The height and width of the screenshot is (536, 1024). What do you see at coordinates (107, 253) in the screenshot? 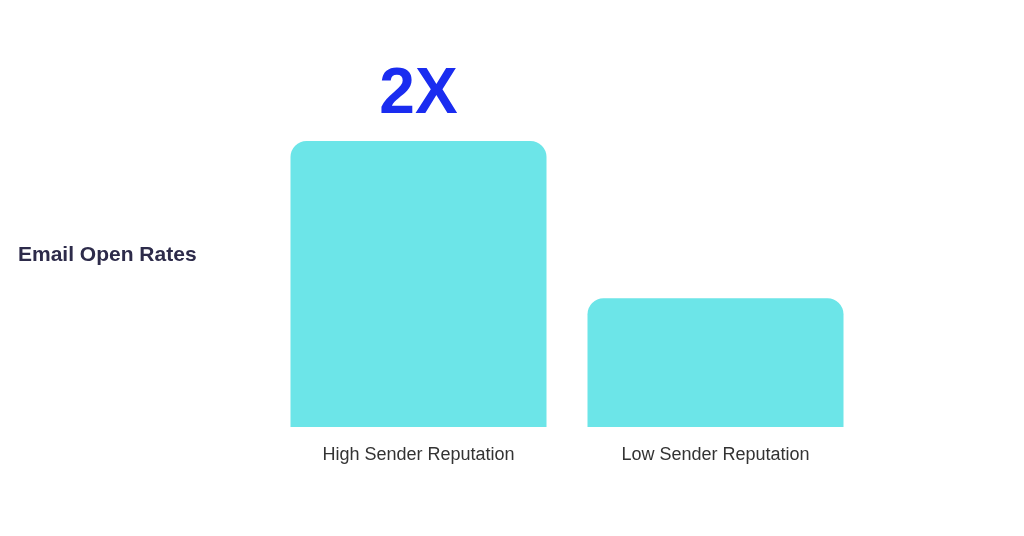
I see `y-axis-title: Email Open Rates` at bounding box center [107, 253].